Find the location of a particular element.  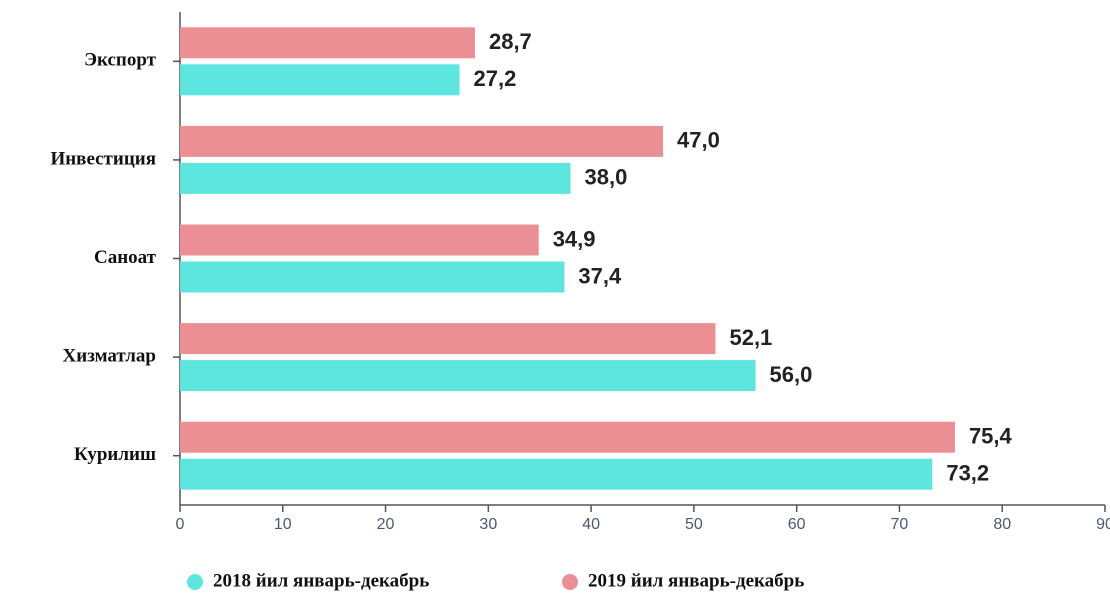

y-tick-label: Хизматлар is located at coordinates (109, 355).